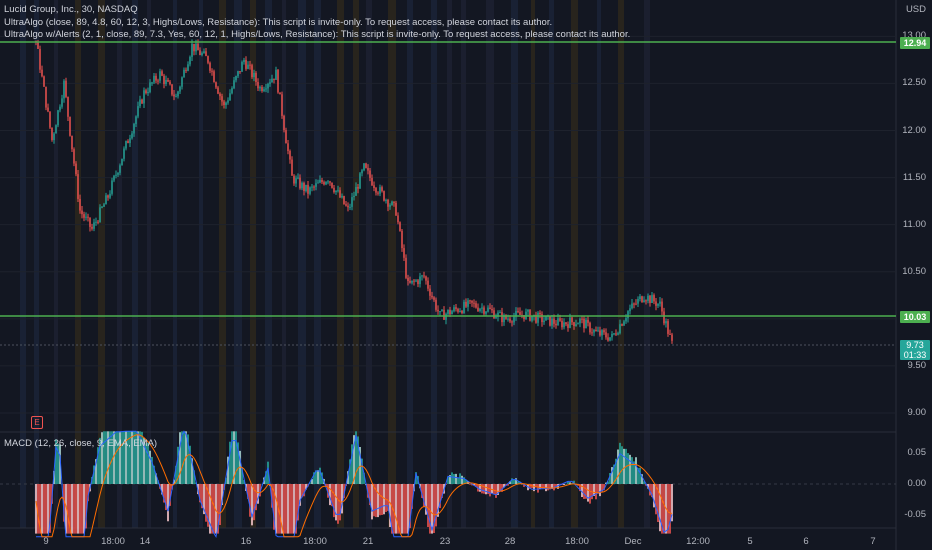  I want to click on price-tick-label: 12.00, so click(914, 130).